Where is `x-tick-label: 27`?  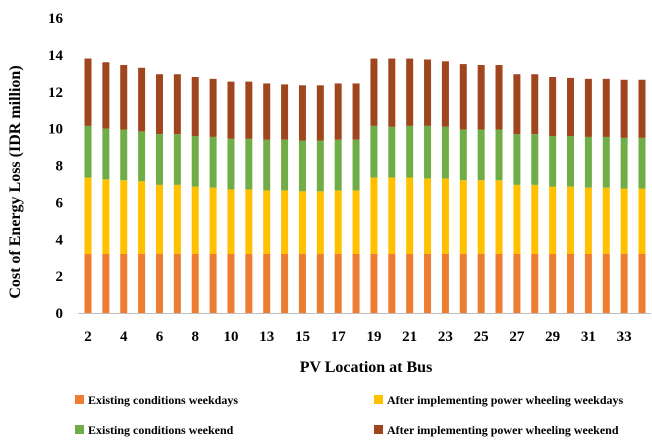
x-tick-label: 27 is located at coordinates (517, 337).